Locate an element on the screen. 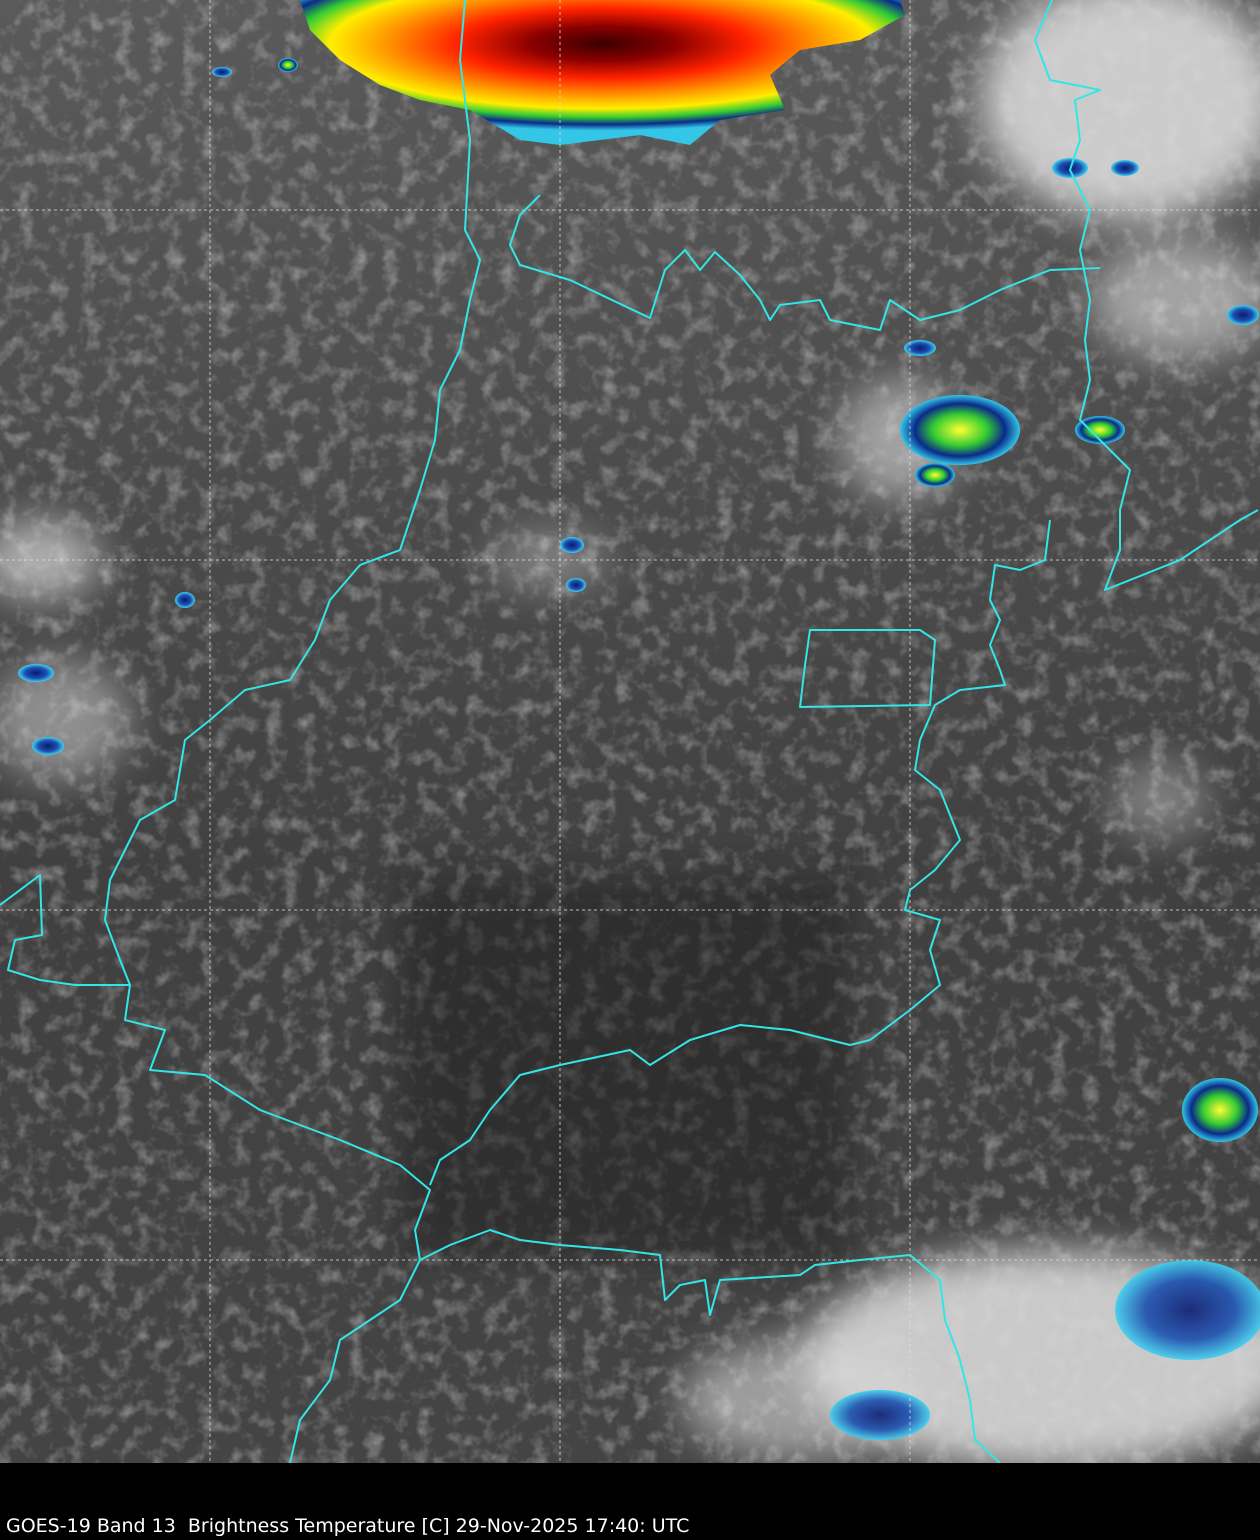 The image size is (1260, 1540). storm-cluster-north is located at coordinates (602, 72).